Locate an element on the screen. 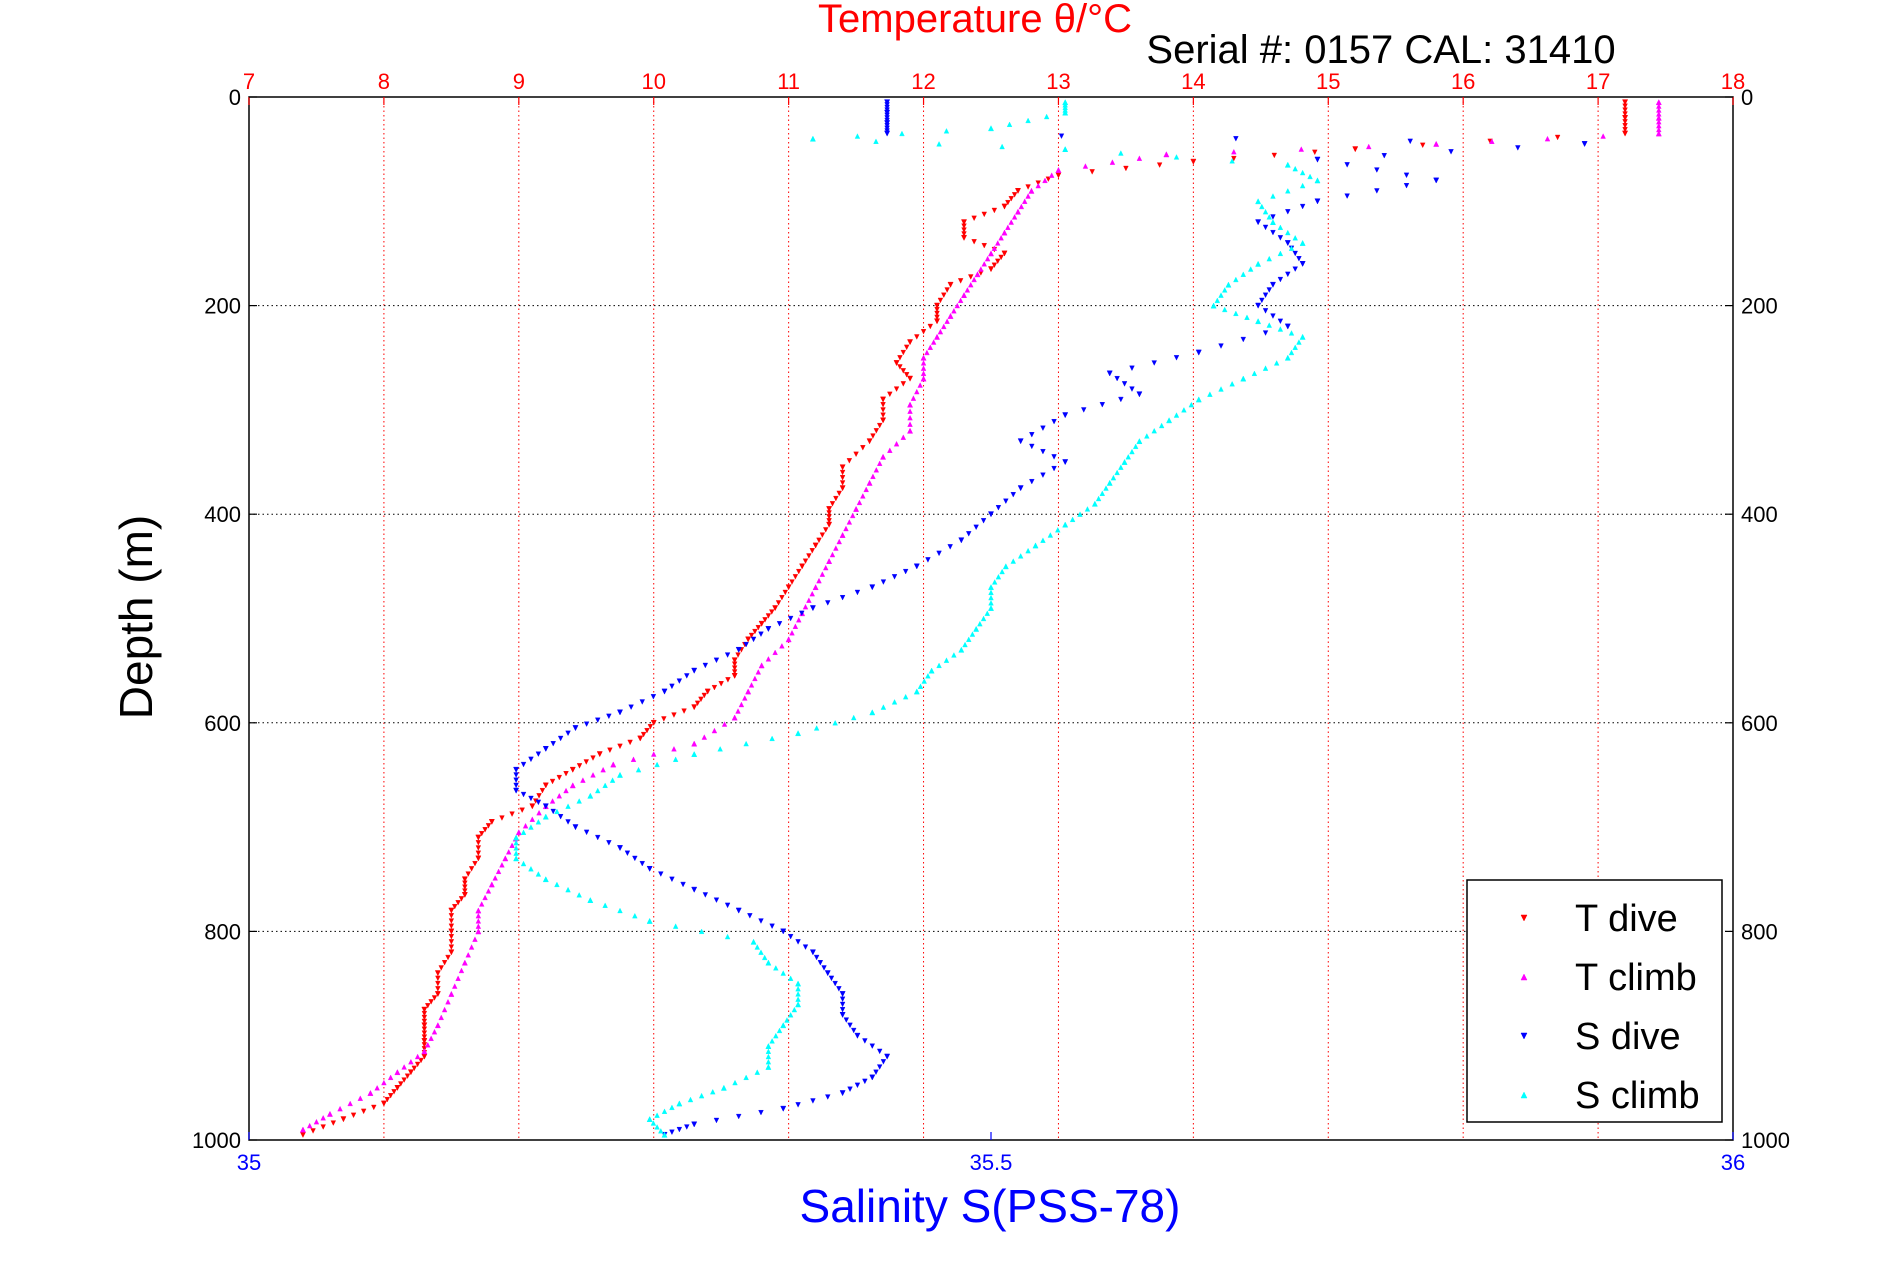 The width and height of the screenshot is (1891, 1262). legend-marker is located at coordinates (1524, 977).